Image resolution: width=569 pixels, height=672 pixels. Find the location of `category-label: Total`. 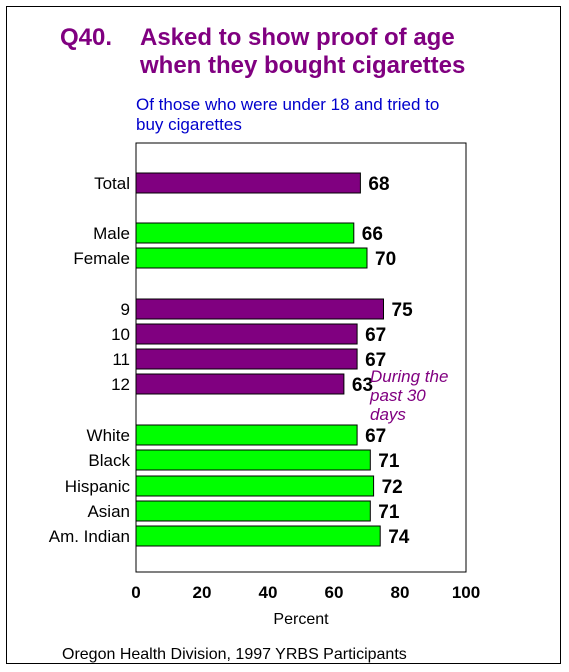

category-label: Total is located at coordinates (112, 183).